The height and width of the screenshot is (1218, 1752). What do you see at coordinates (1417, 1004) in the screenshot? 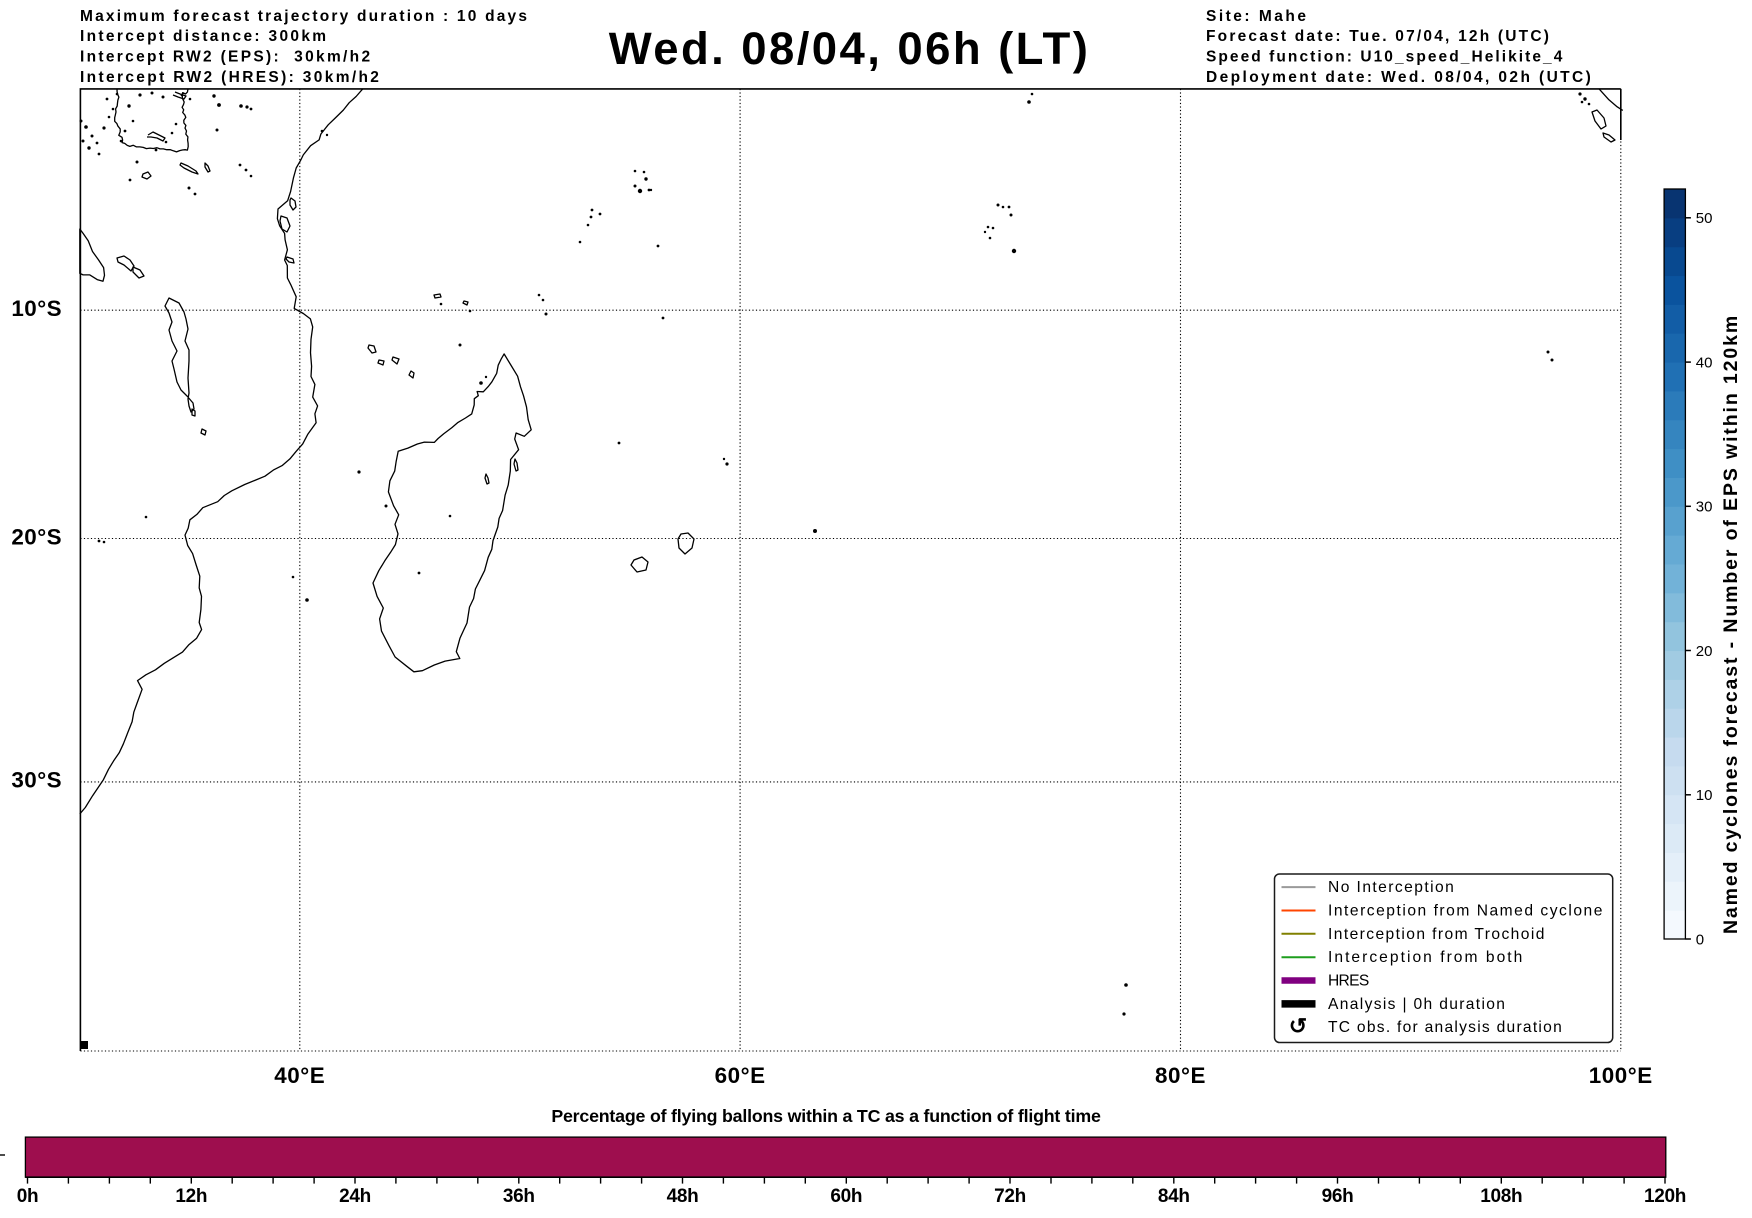
I see `svg-text: Analysis | 0h duration` at bounding box center [1417, 1004].